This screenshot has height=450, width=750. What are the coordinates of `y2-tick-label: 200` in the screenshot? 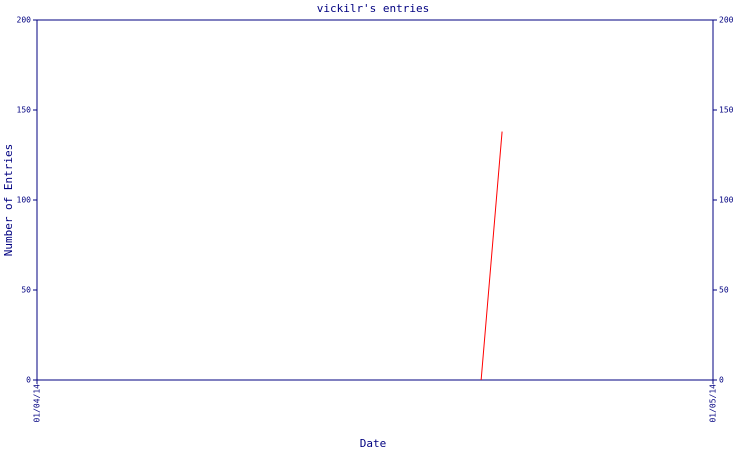 It's located at (726, 20).